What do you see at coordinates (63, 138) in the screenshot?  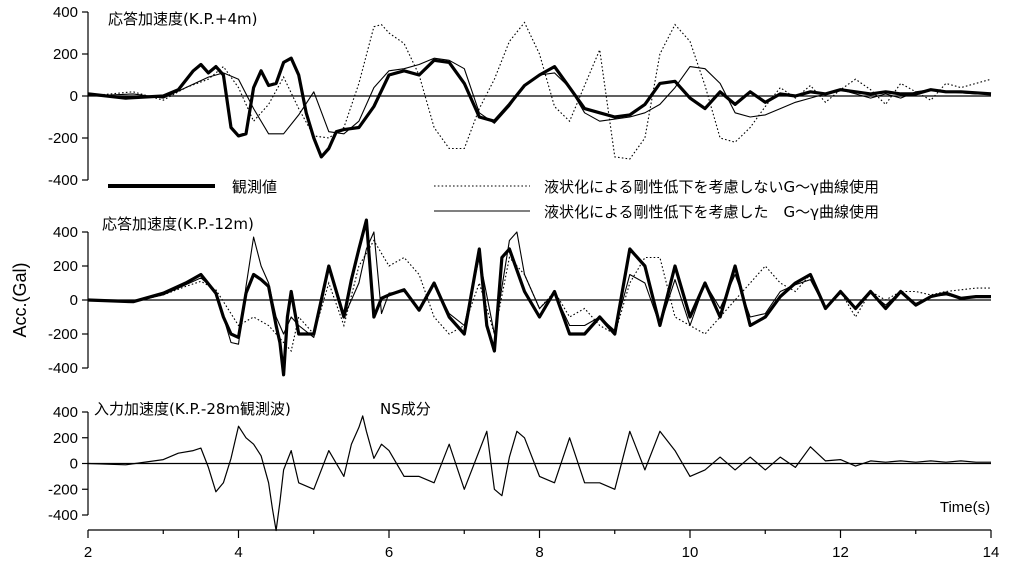 I see `panel1-y-tick-label: -200` at bounding box center [63, 138].